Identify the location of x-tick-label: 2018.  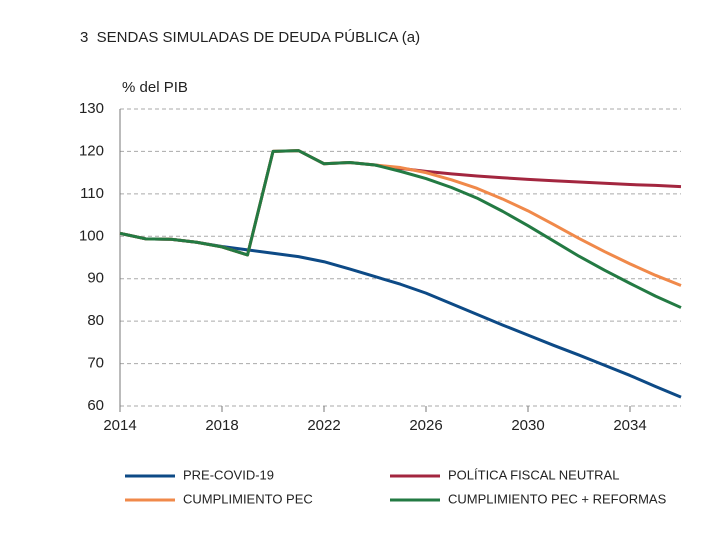
(221, 425).